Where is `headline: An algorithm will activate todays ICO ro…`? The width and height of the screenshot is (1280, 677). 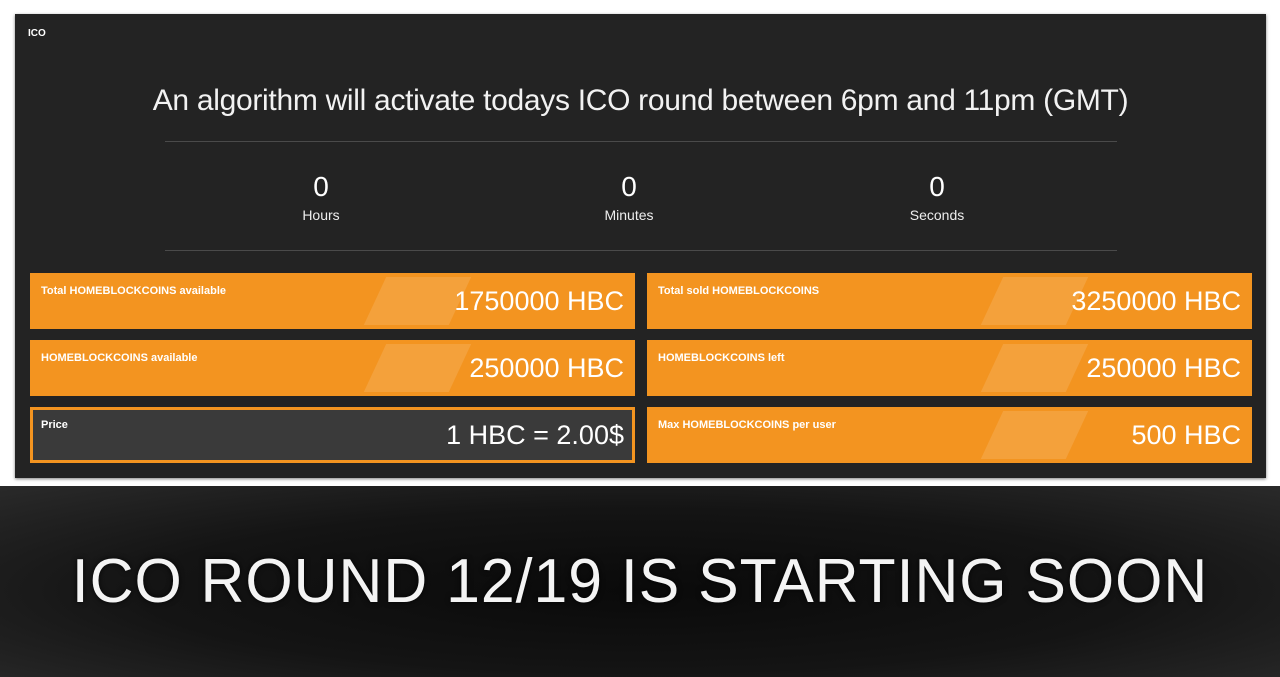
headline: An algorithm will activate todays ICO ro… is located at coordinates (640, 100).